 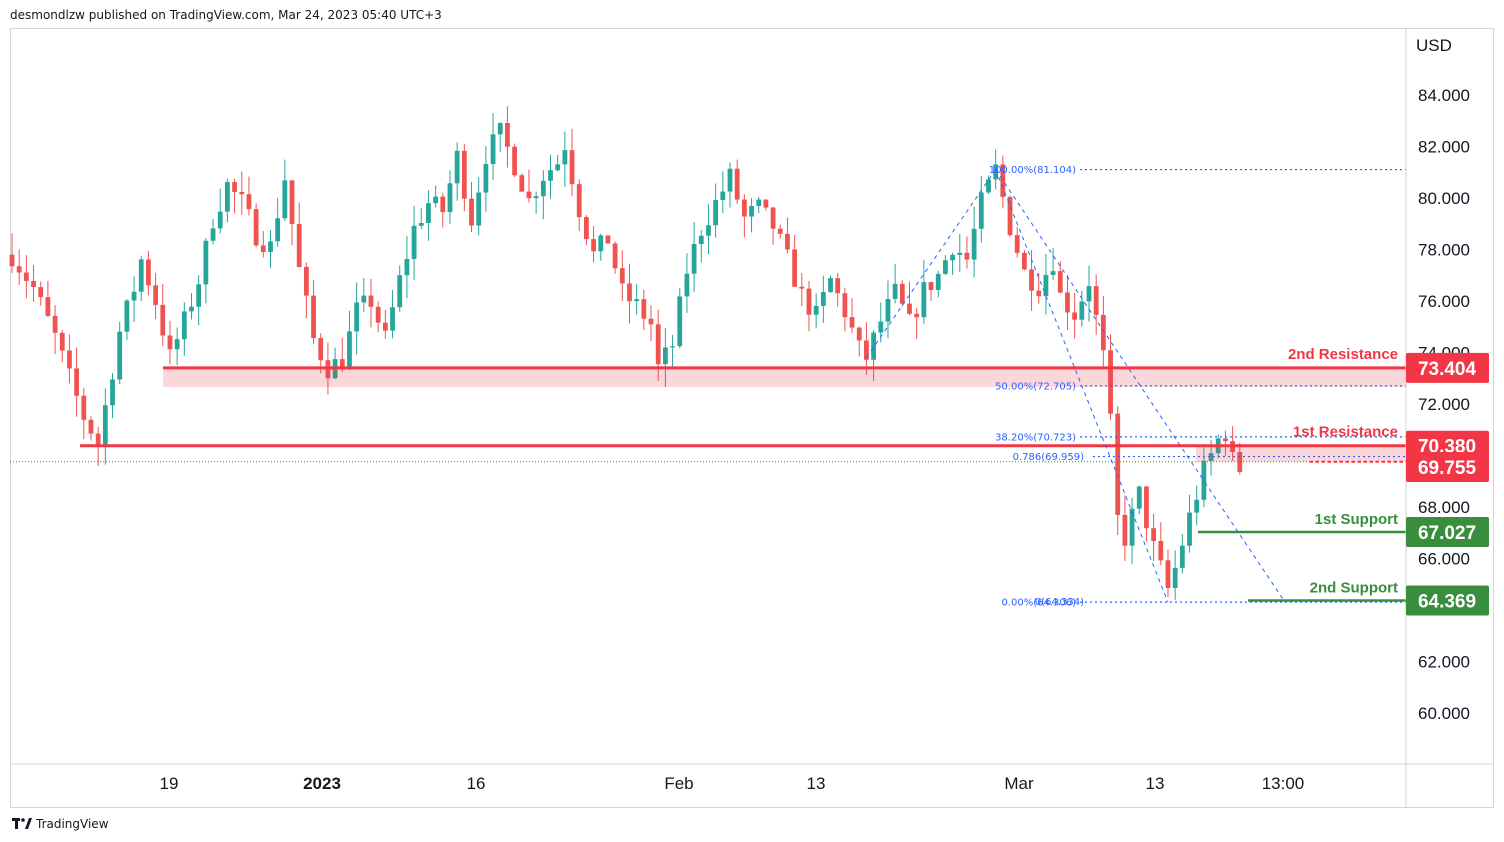 What do you see at coordinates (1035, 386) in the screenshot?
I see `fib-level-label: 50.00%(72.705)` at bounding box center [1035, 386].